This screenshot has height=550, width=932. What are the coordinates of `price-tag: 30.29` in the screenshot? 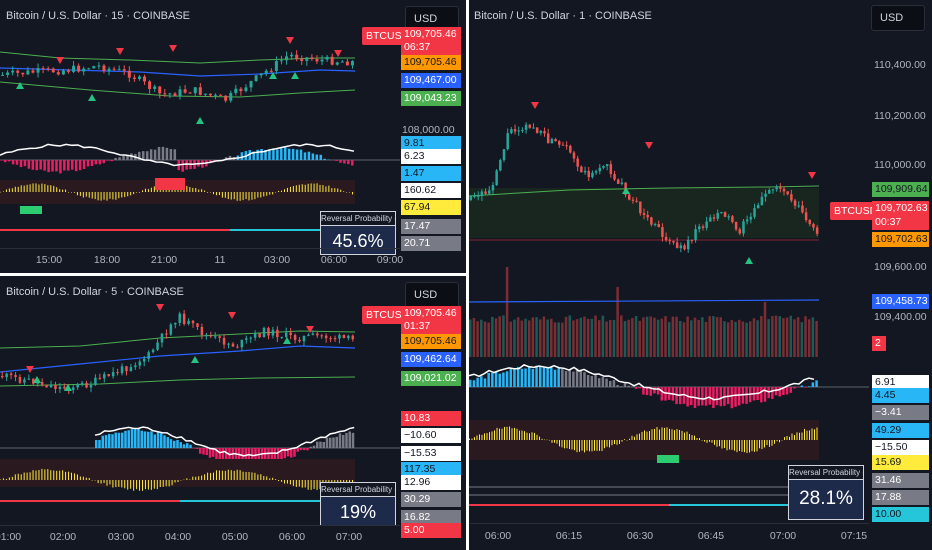 It's located at (431, 499).